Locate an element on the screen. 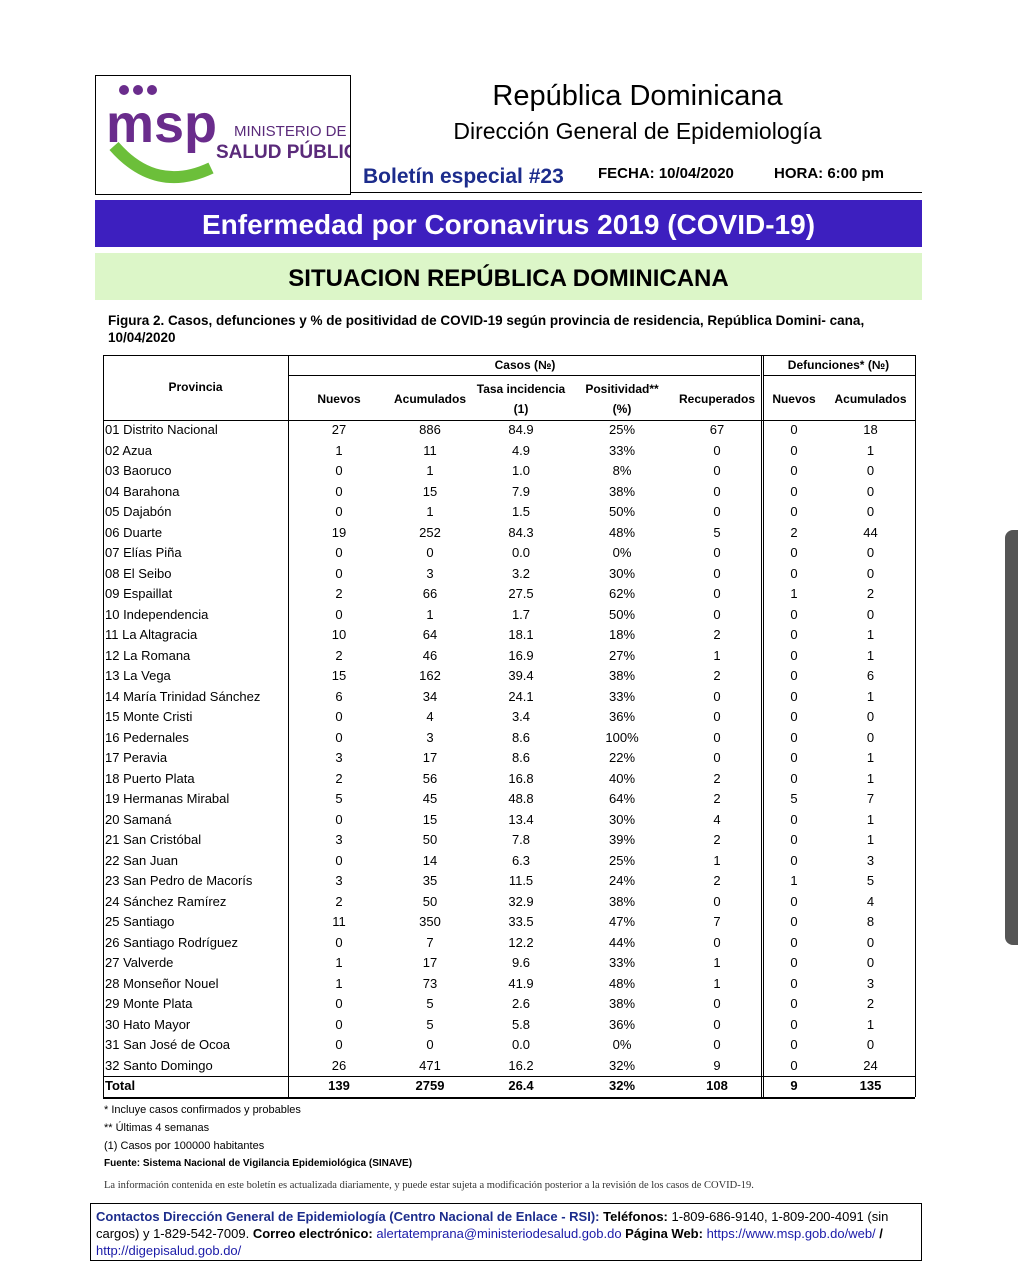 The height and width of the screenshot is (1280, 1018). cell: 41.9 is located at coordinates (521, 983).